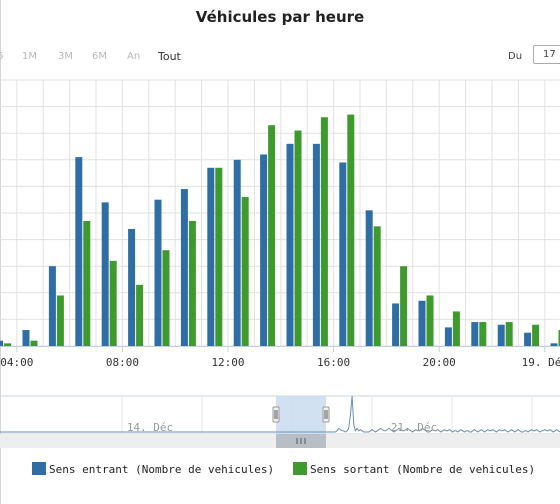 This screenshot has height=504, width=560. Describe the element at coordinates (439, 362) in the screenshot. I see `x-tick-label: 20:00` at that location.